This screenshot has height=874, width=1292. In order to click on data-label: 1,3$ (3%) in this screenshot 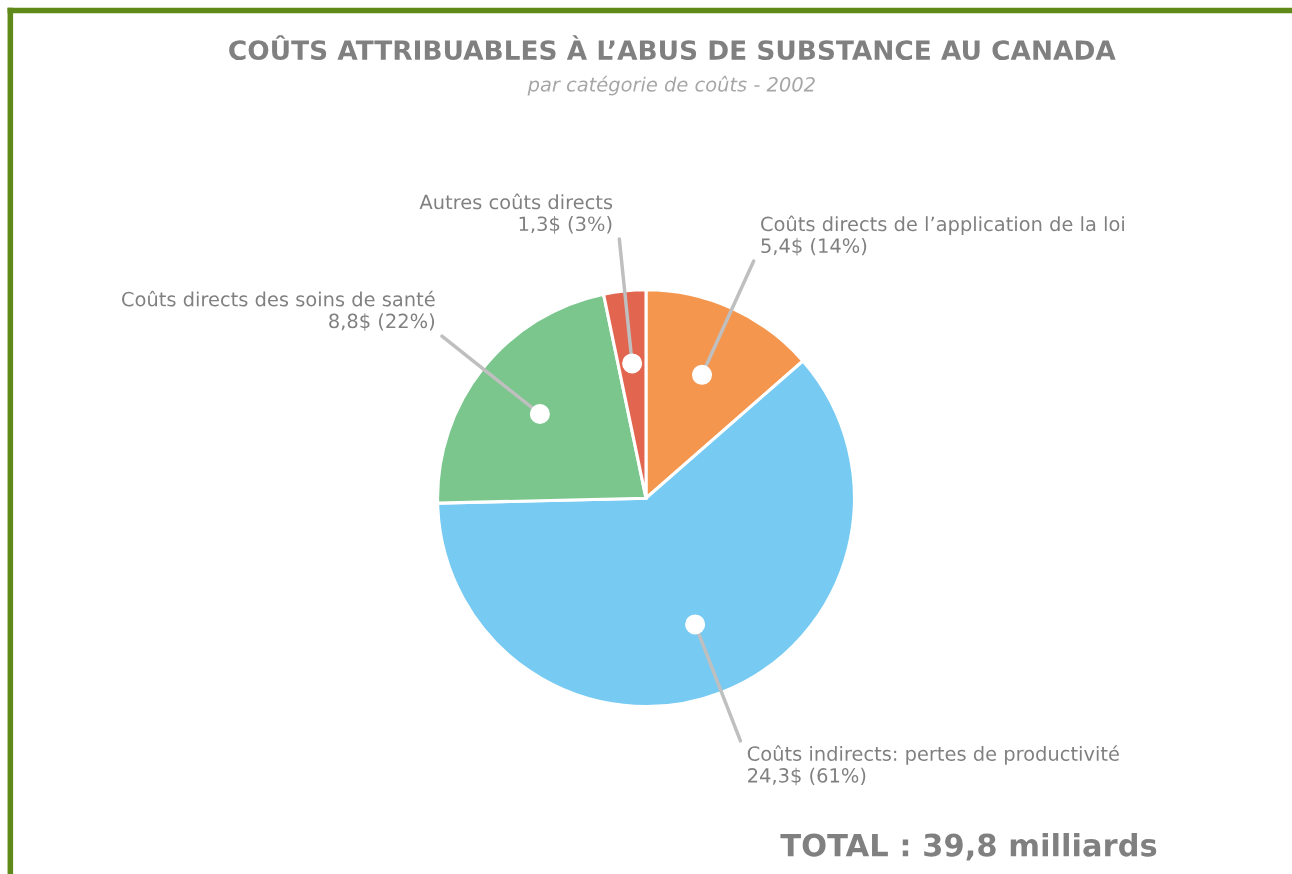, I will do `click(565, 225)`.